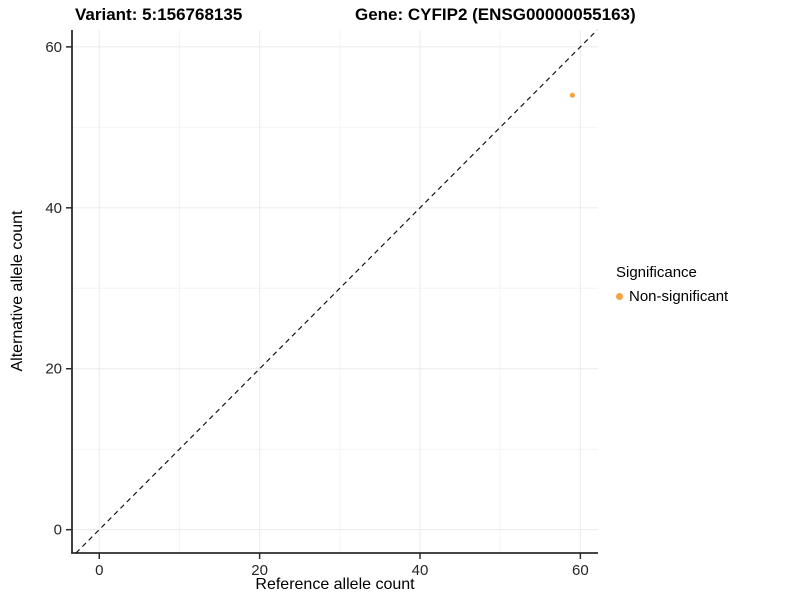  What do you see at coordinates (580, 570) in the screenshot?
I see `x-axis-tick-label: 60` at bounding box center [580, 570].